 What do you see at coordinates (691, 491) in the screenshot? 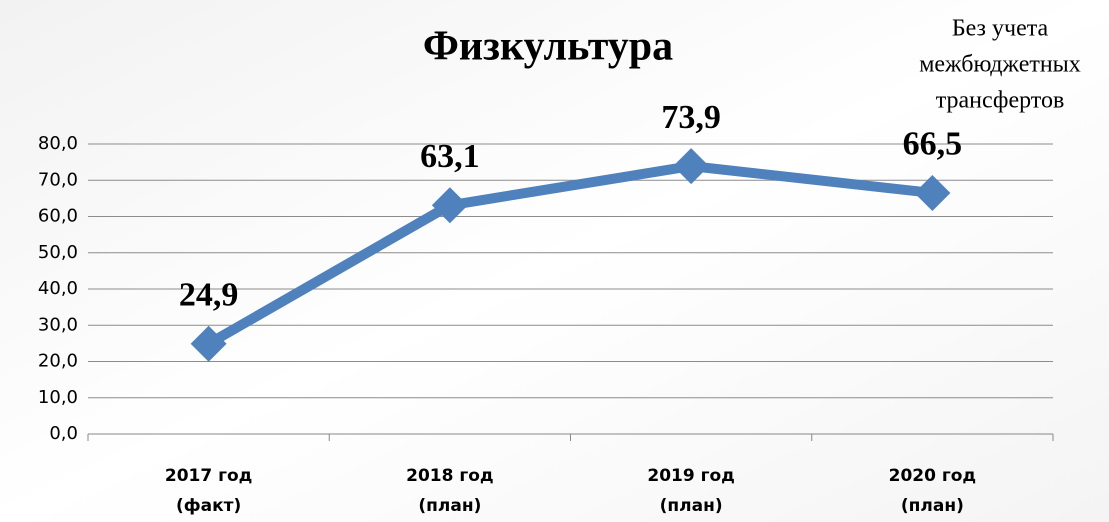
I see `x-tick-label: 2019 год (план)` at bounding box center [691, 491].